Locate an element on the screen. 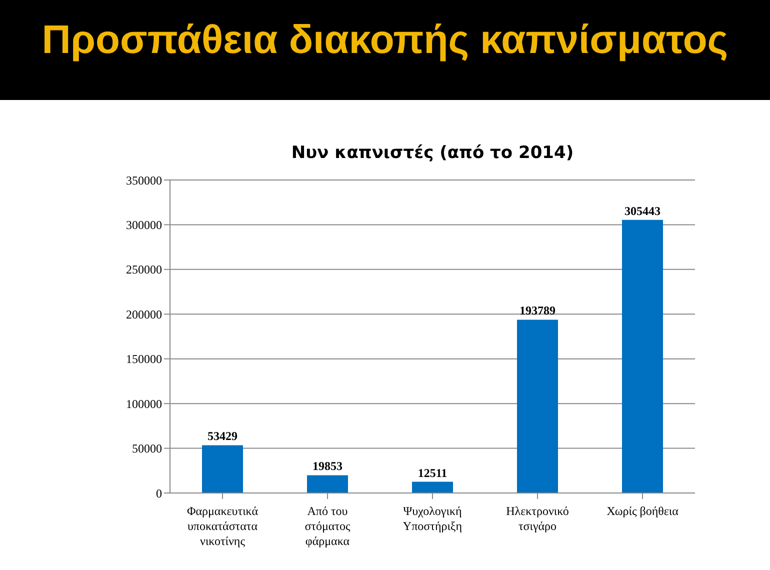  data-label: 193789 is located at coordinates (538, 311).